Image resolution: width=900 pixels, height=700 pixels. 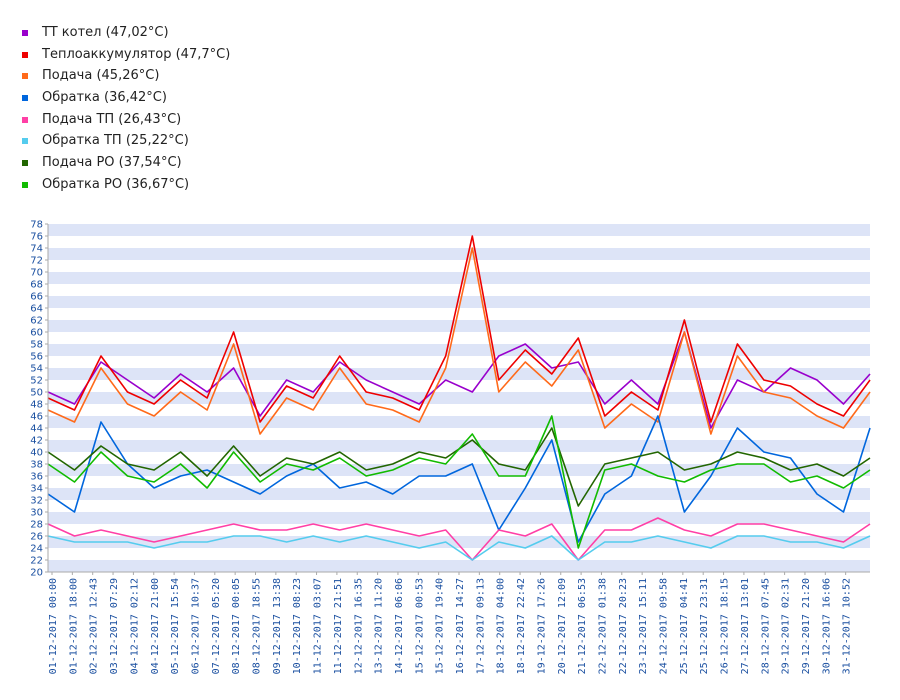 I want to click on x-tick-label: 10-12-2017 08:23, so click(x=297, y=626).